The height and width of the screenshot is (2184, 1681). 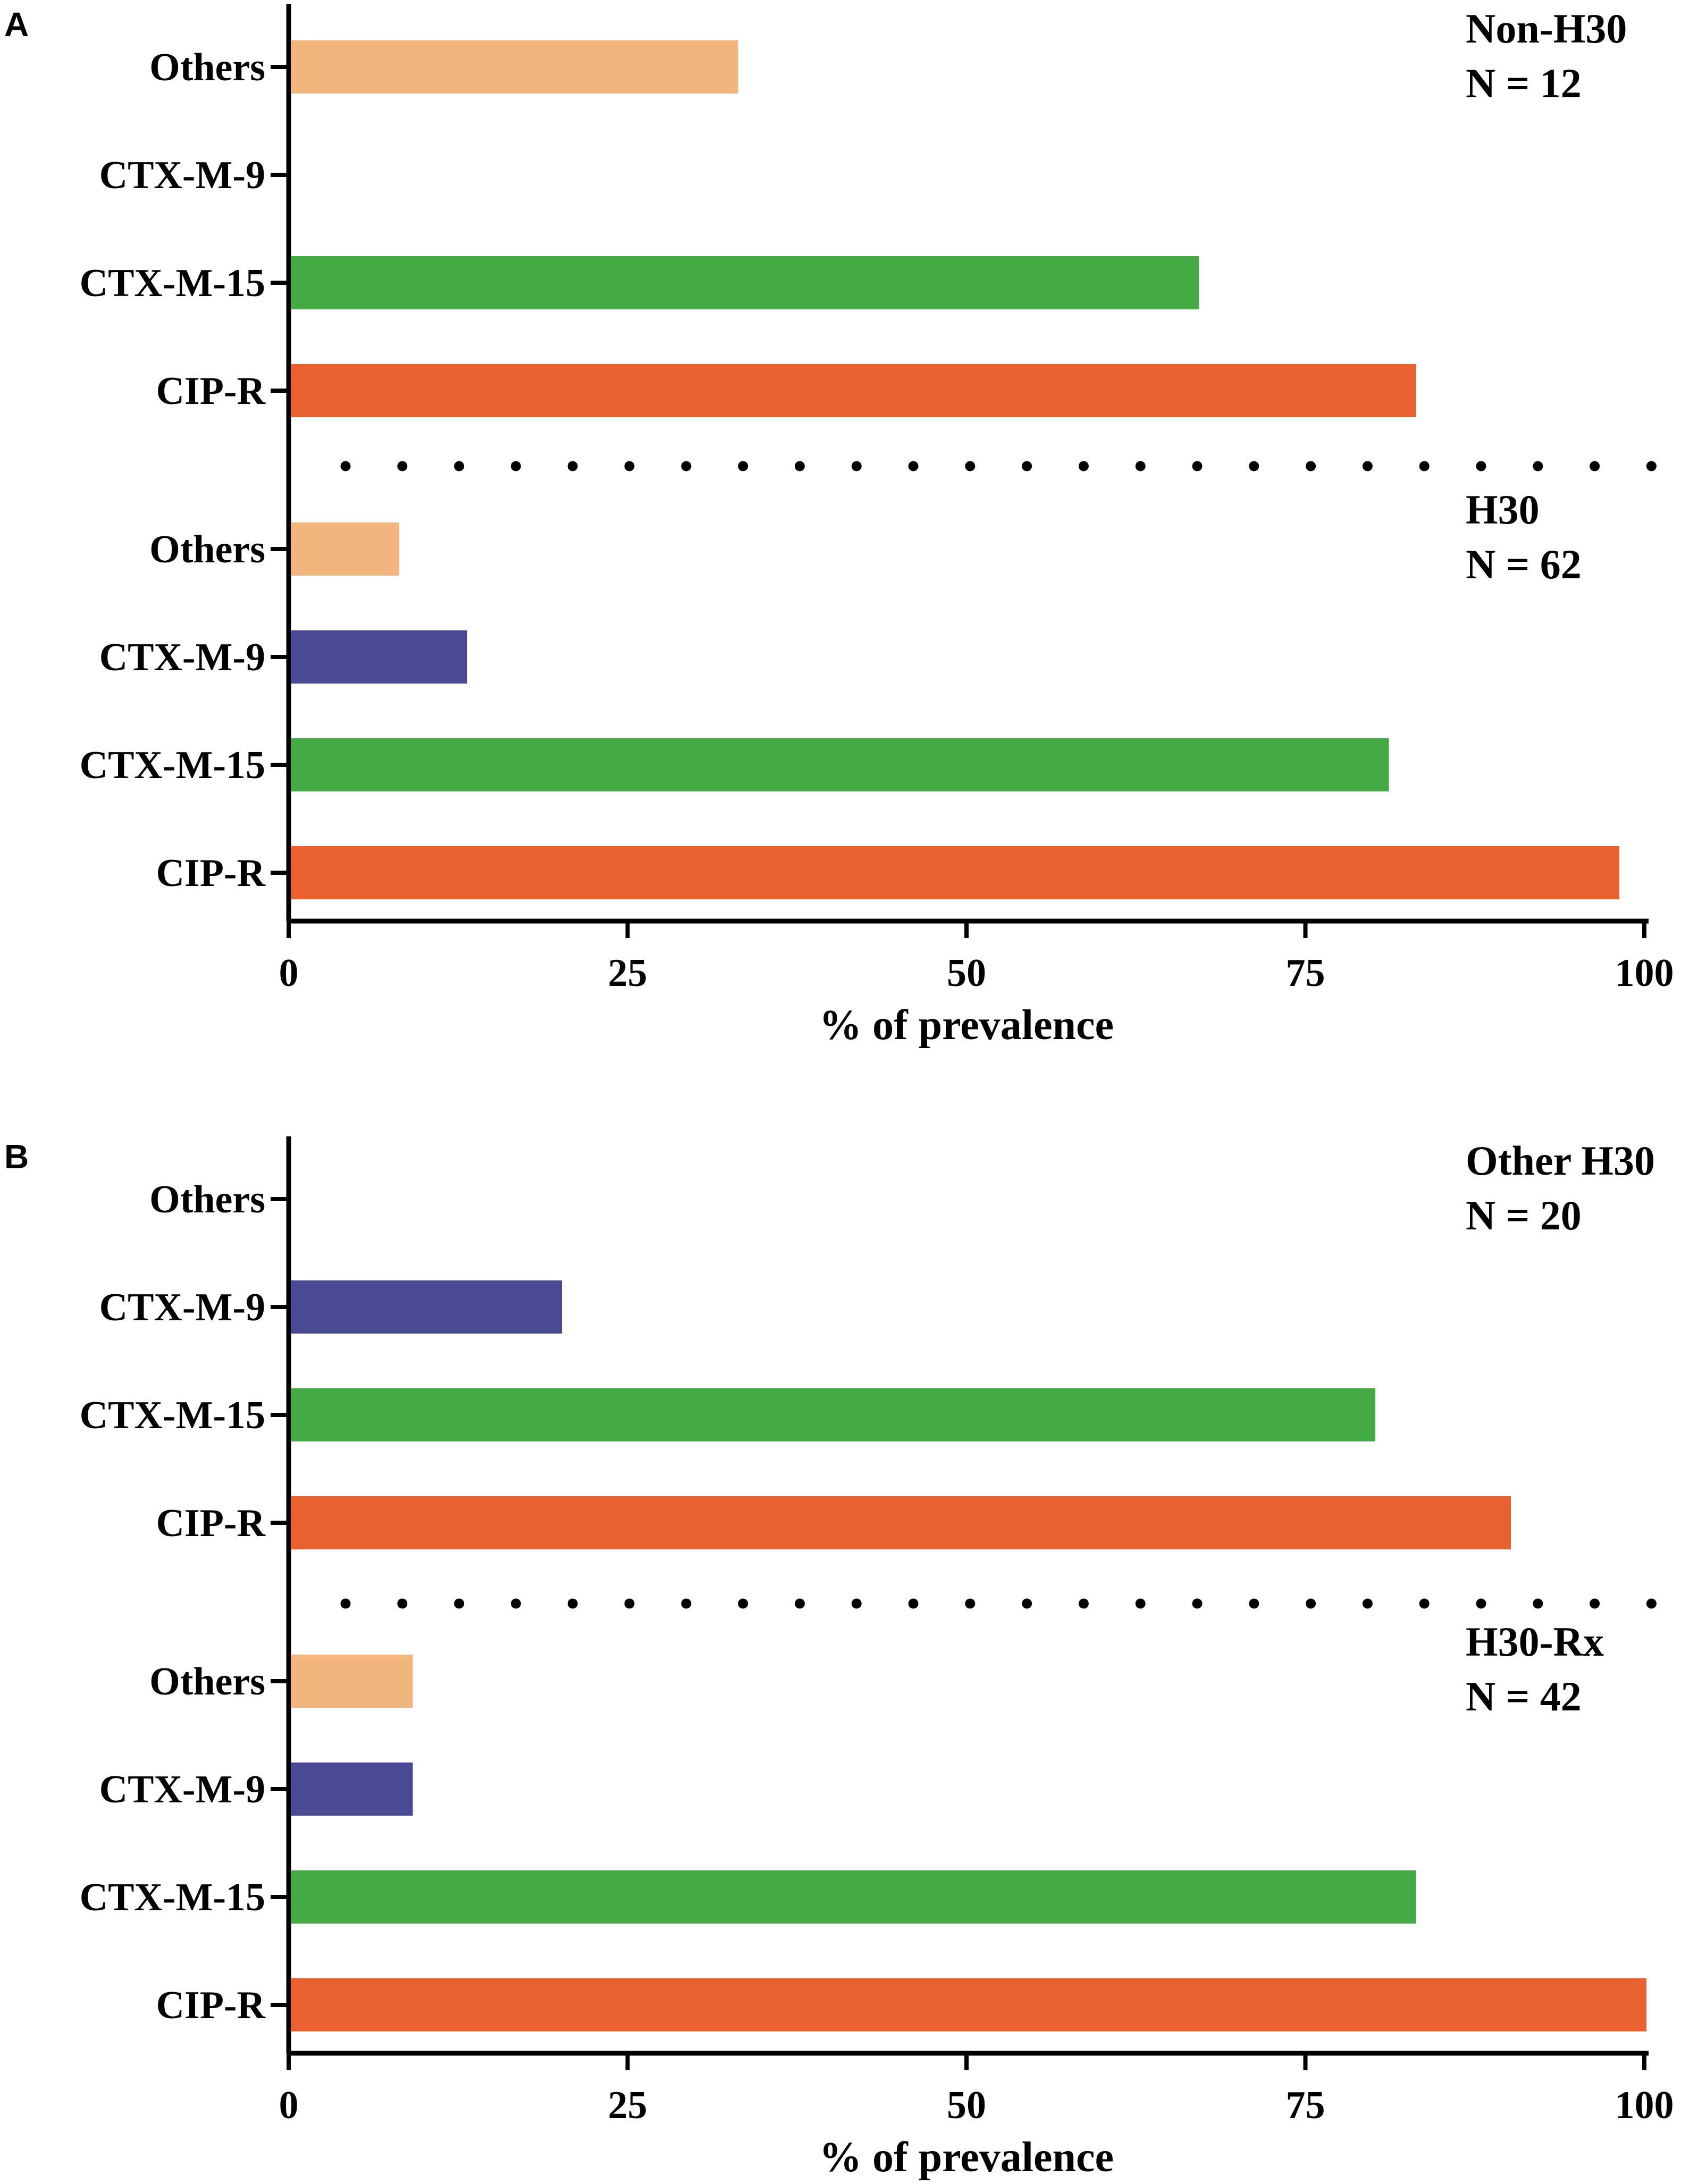 I want to click on group-n-label: N = 12, so click(x=1524, y=83).